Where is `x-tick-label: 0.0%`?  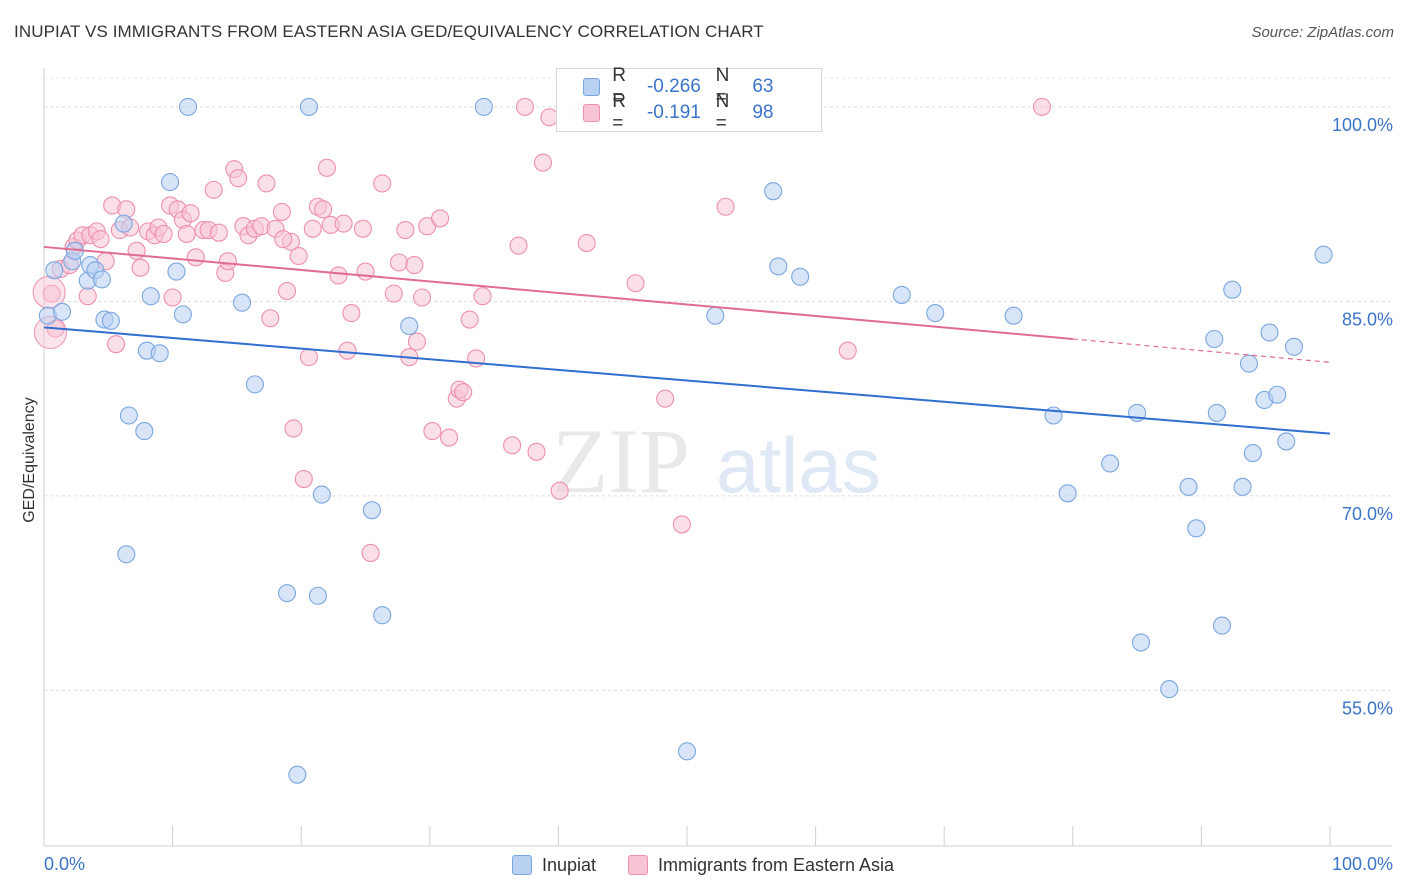 x-tick-label: 0.0% is located at coordinates (64, 864).